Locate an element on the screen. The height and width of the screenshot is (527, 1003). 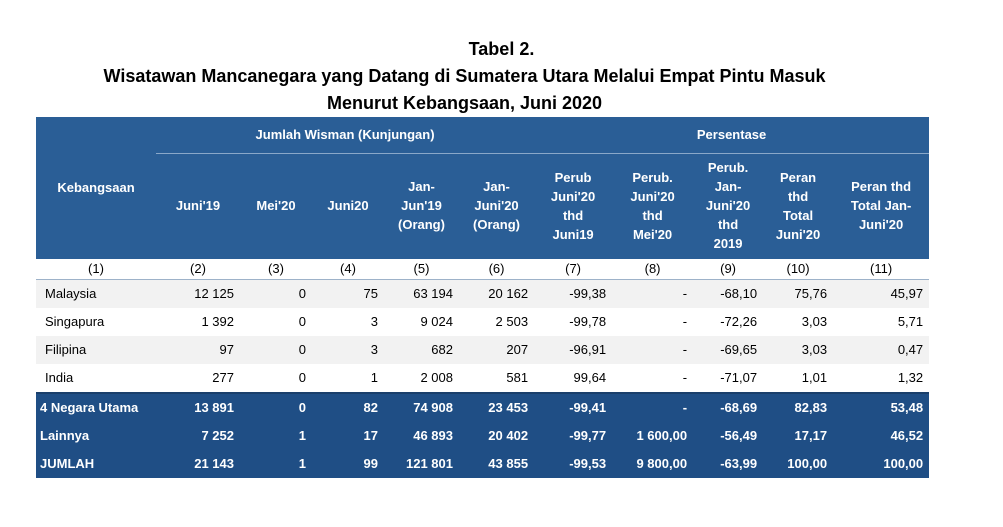
row-label: India is located at coordinates (59, 377).